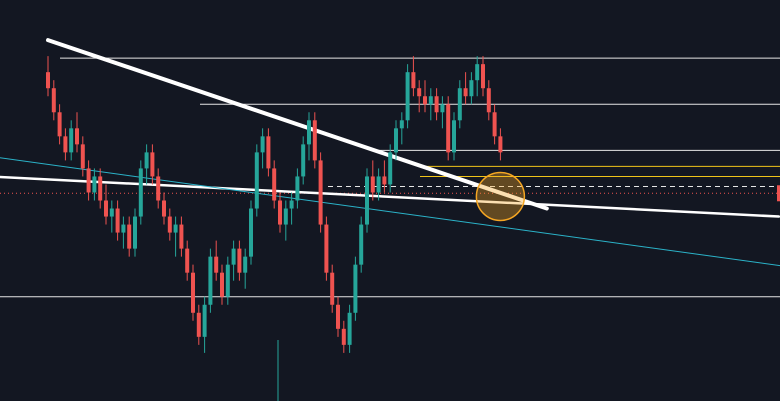  I want to click on trendline-flat, so click(390, 196).